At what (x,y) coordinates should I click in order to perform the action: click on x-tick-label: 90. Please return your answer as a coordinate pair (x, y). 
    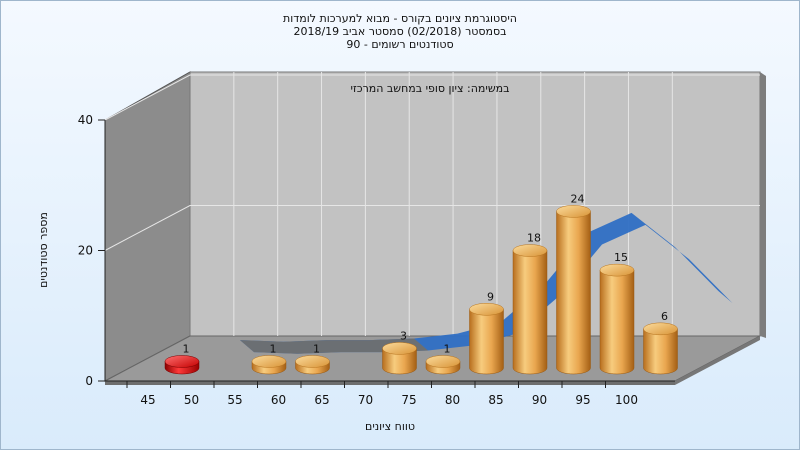
    Looking at the image, I should click on (539, 400).